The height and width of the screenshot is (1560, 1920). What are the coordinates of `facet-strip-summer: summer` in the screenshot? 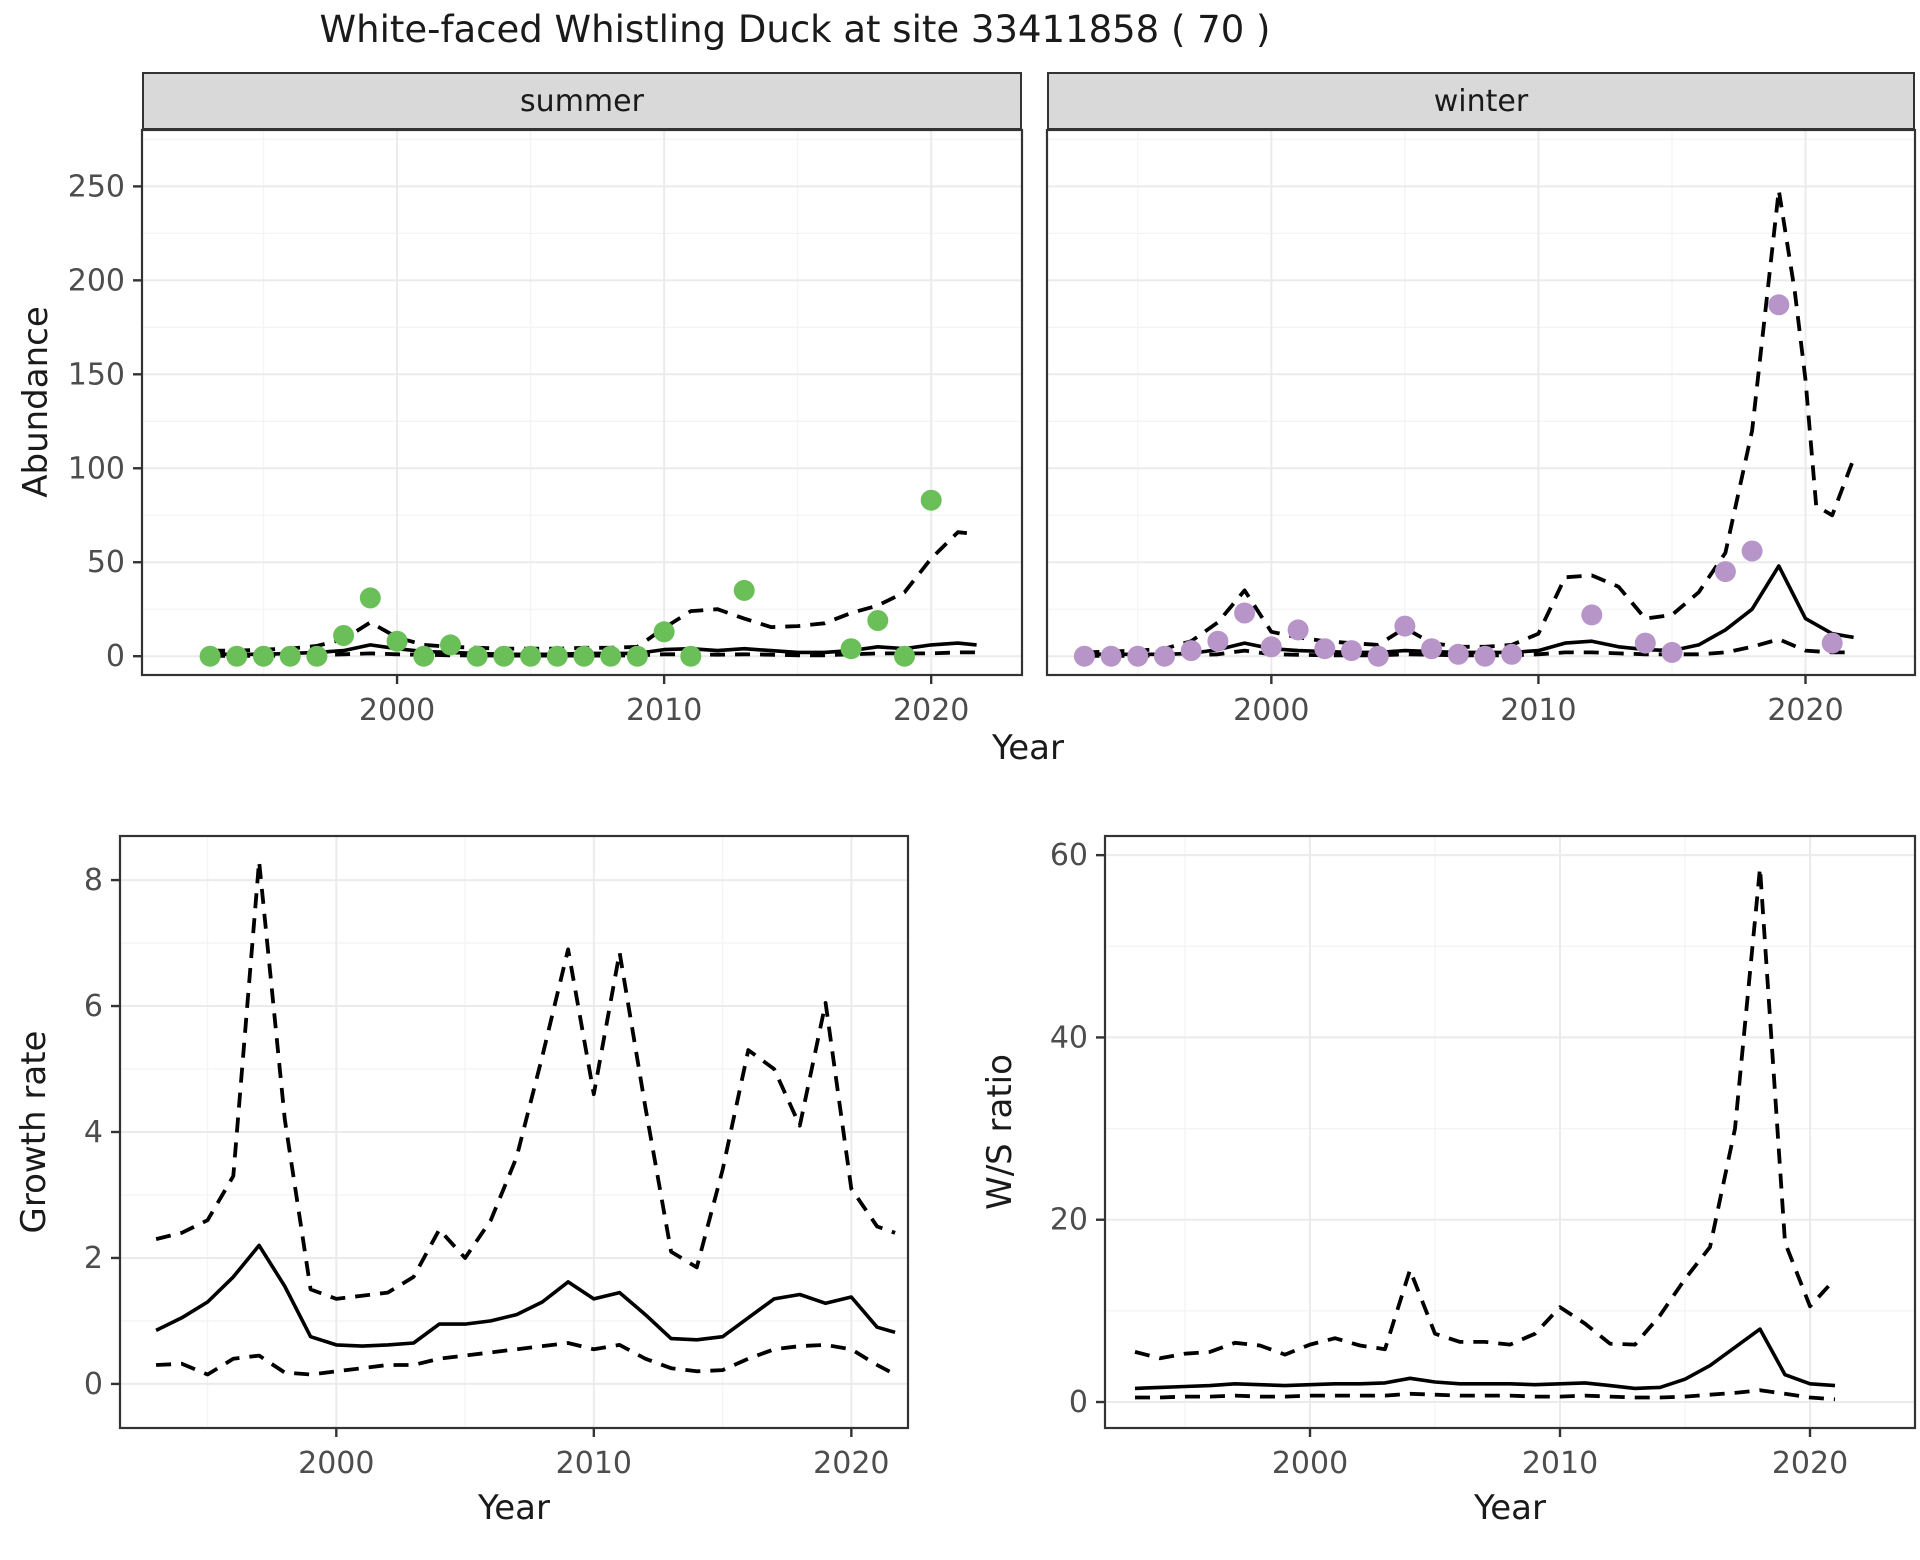 It's located at (582, 101).